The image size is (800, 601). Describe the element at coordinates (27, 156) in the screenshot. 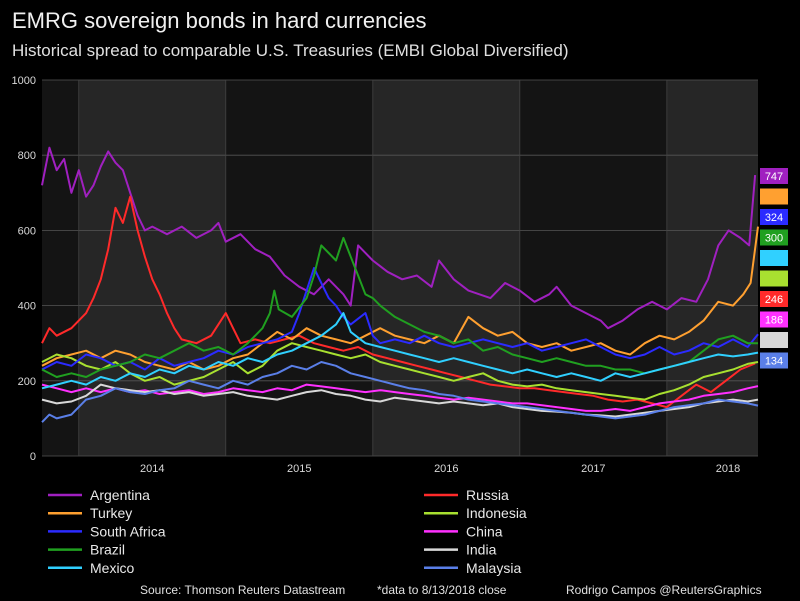

I see `y-tick-label: 800` at that location.